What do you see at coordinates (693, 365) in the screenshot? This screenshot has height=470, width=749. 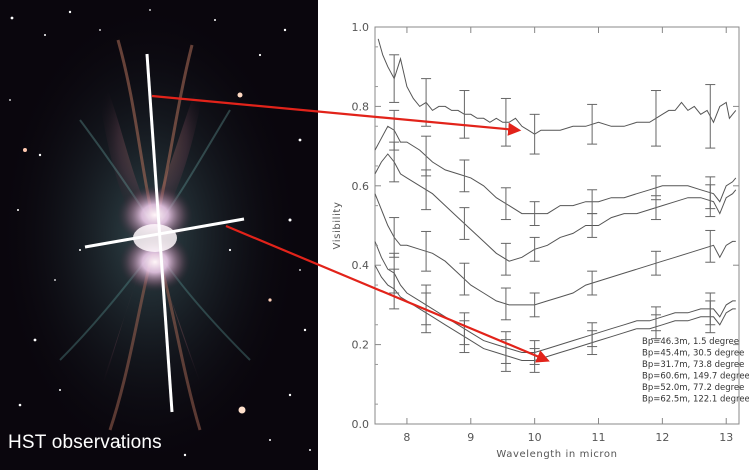 I see `legend-entry: Bp=31.7m, 73.8 degree` at bounding box center [693, 365].